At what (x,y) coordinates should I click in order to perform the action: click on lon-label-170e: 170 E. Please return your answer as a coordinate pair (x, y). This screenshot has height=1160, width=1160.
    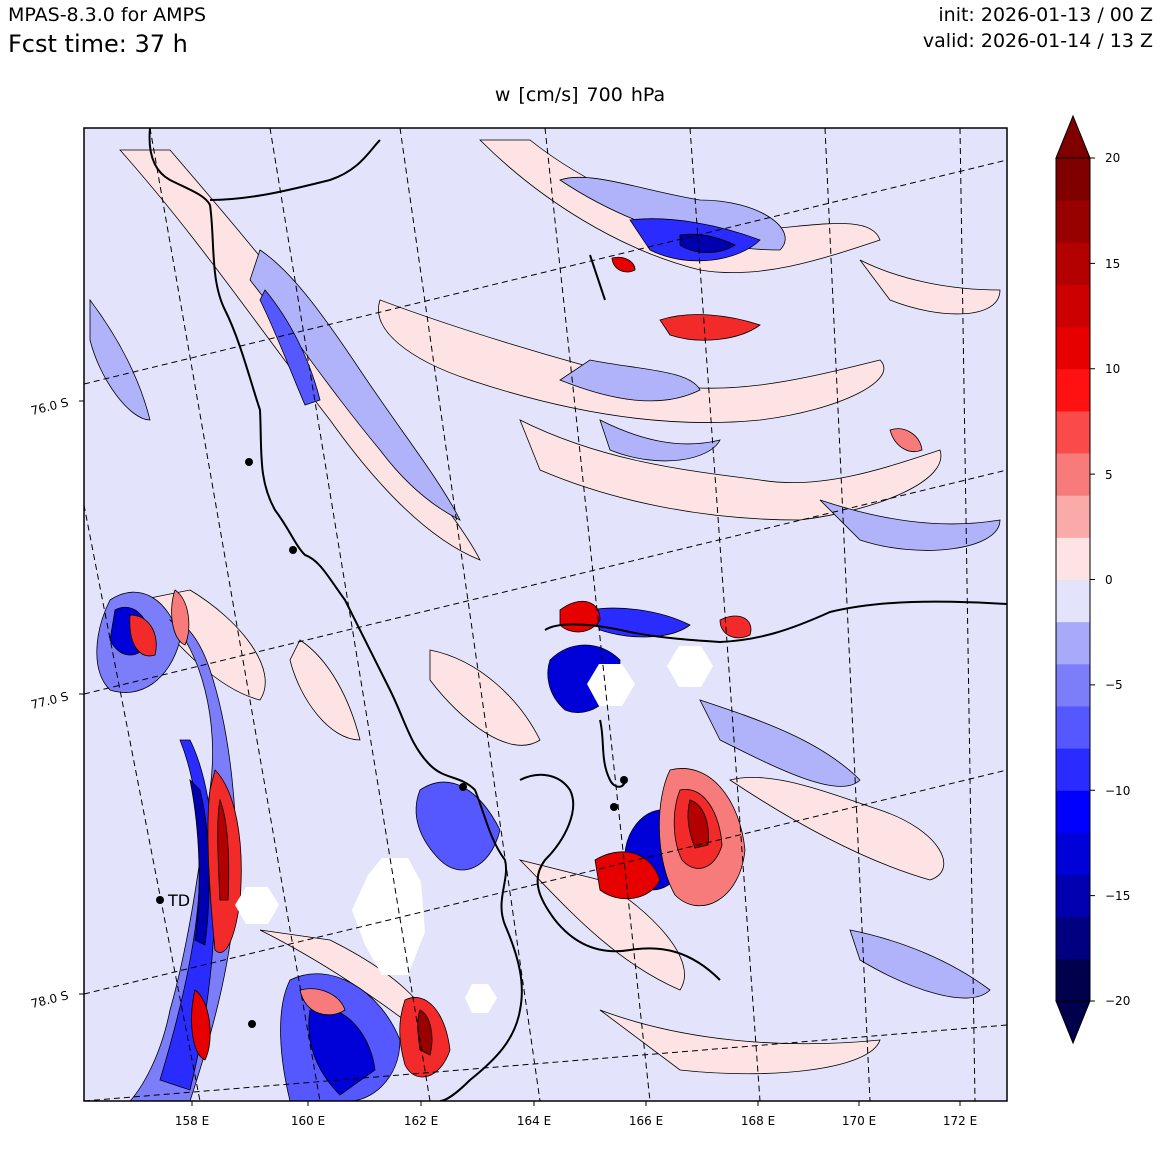
    Looking at the image, I should click on (859, 1121).